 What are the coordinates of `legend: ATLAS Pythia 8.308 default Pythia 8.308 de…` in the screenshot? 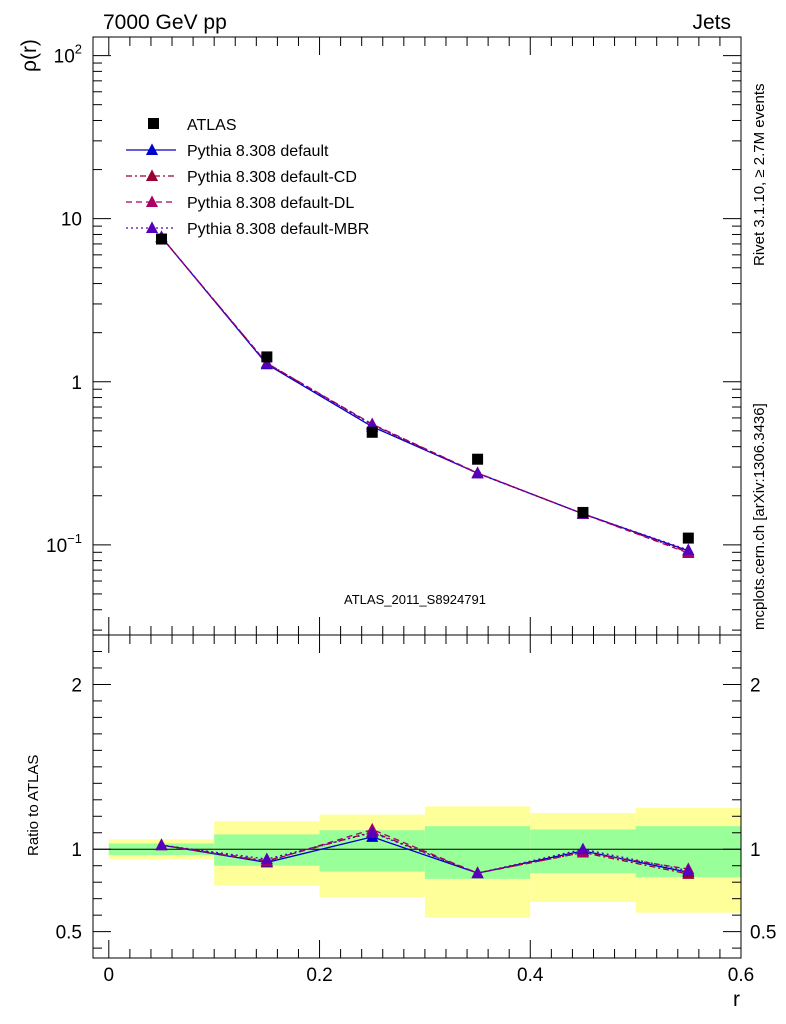 It's located at (247, 177).